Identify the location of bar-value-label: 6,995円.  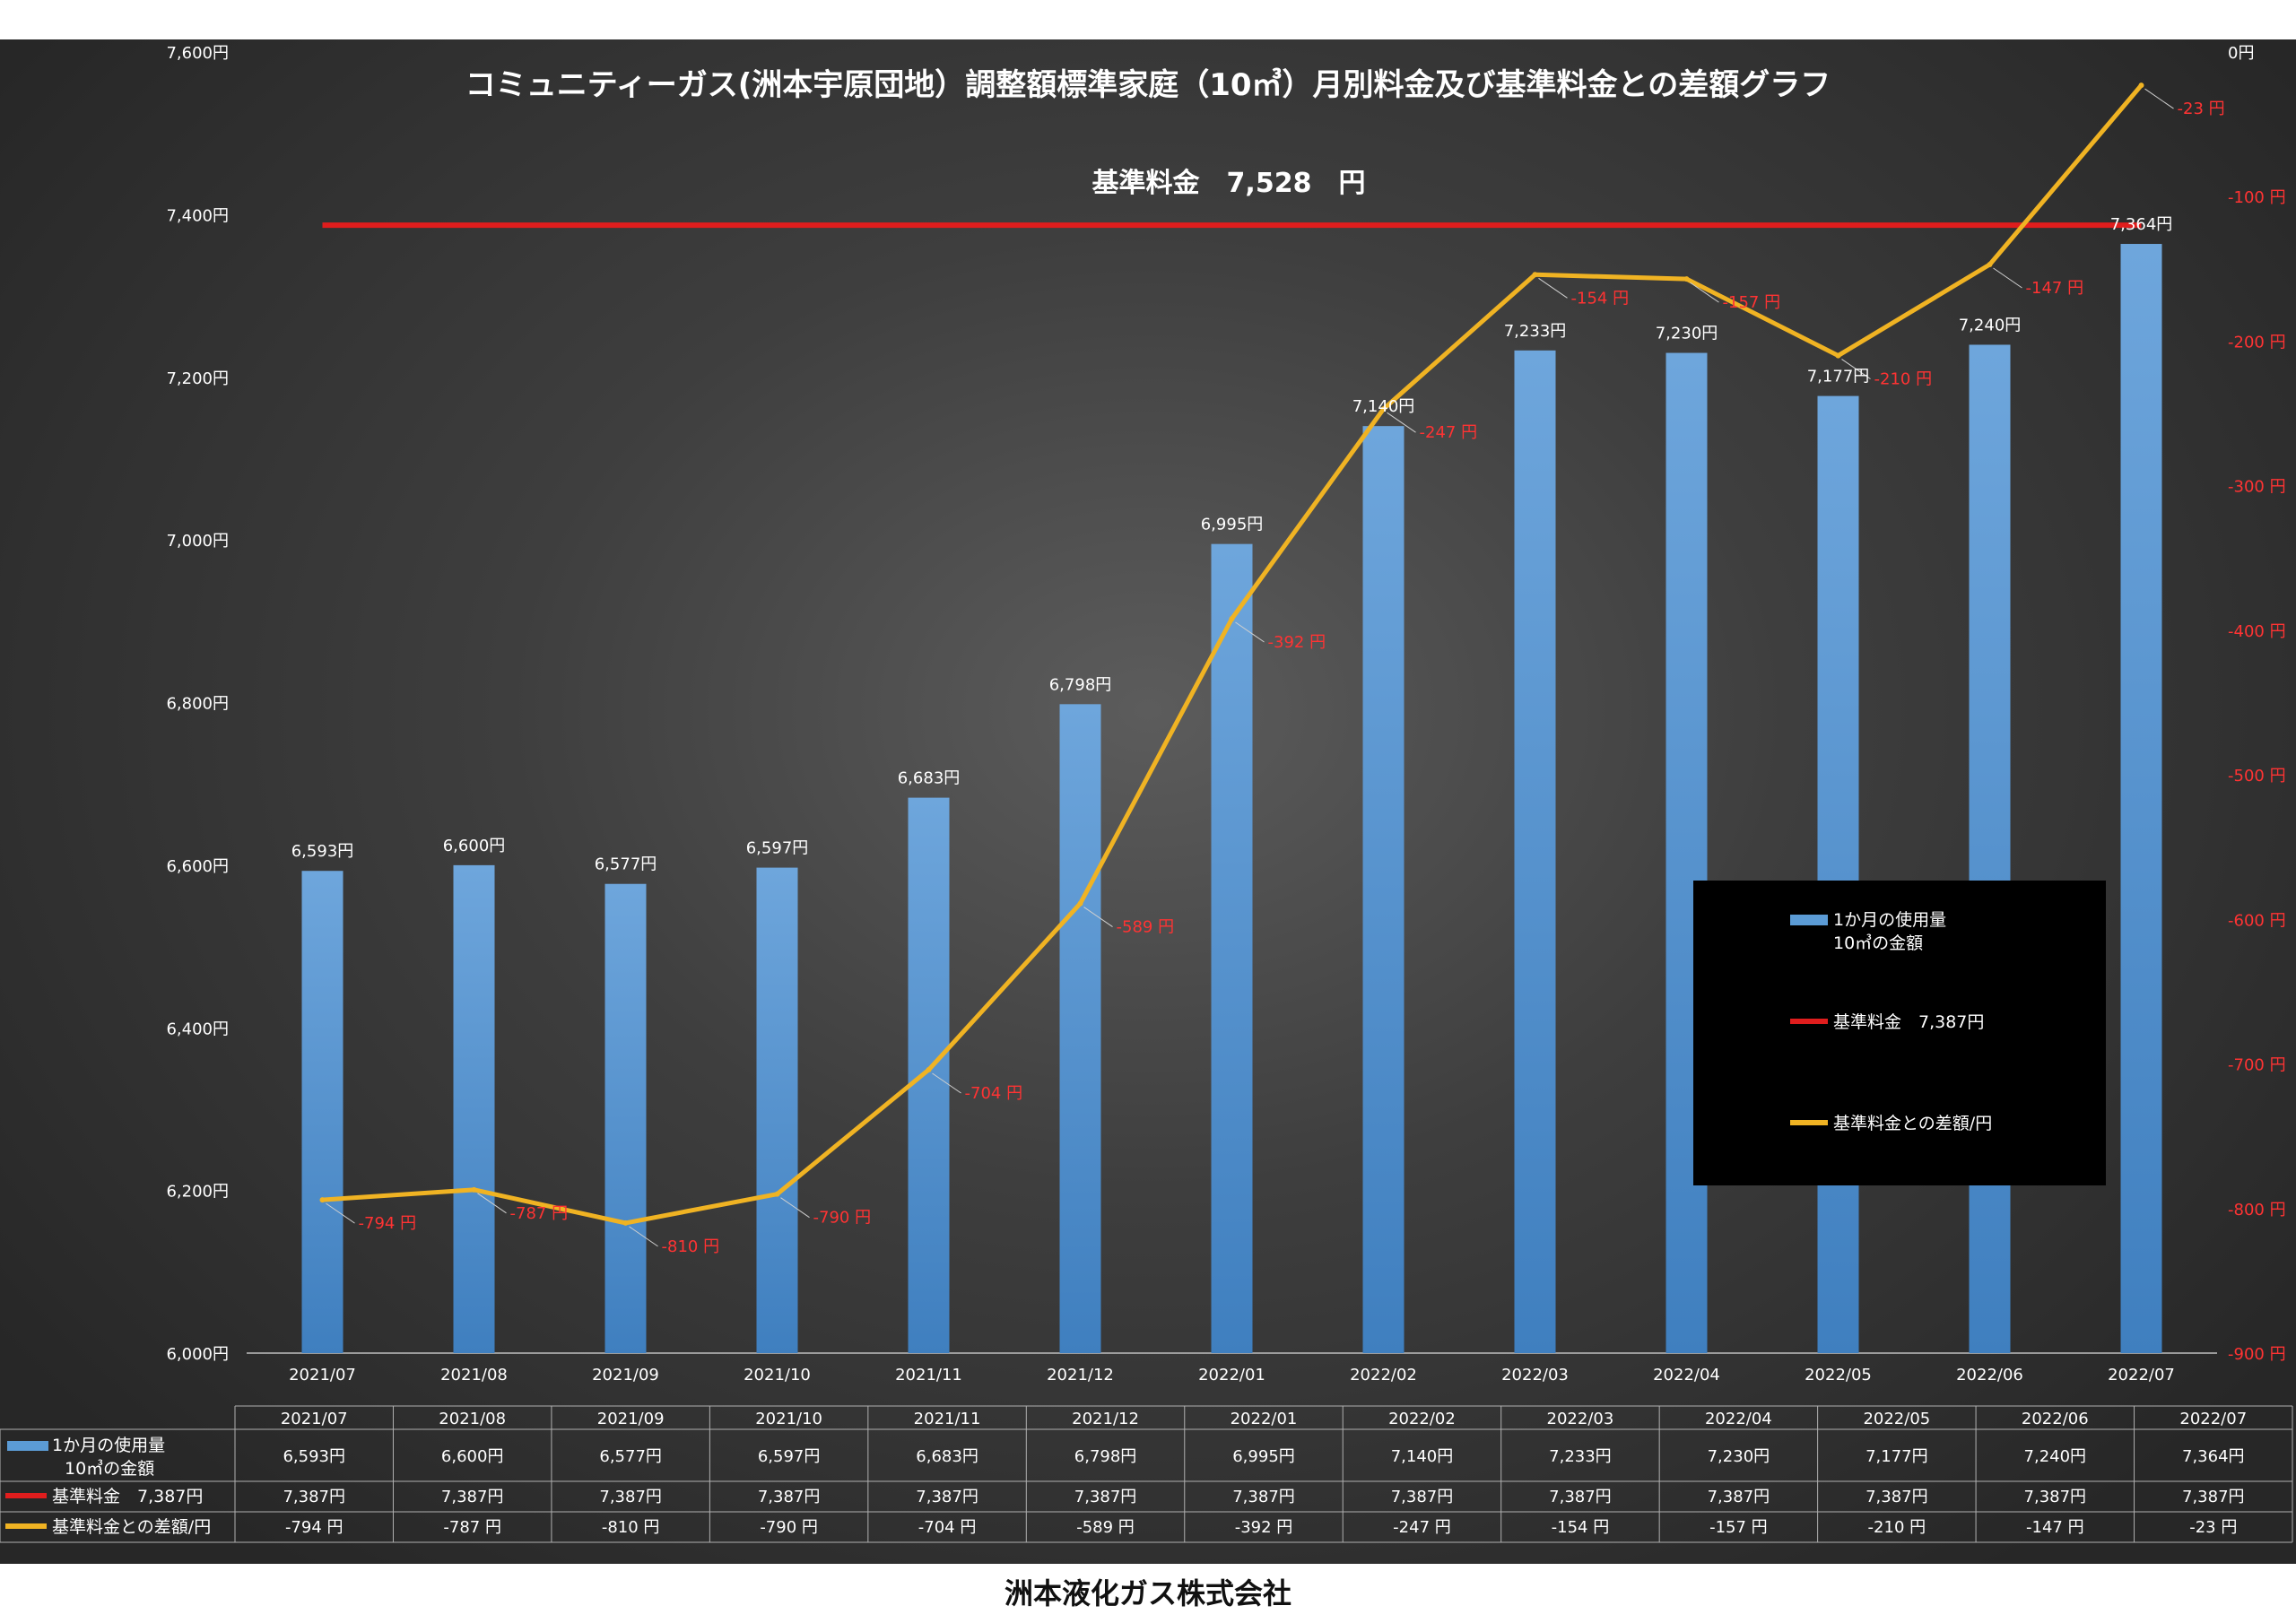
(1232, 525).